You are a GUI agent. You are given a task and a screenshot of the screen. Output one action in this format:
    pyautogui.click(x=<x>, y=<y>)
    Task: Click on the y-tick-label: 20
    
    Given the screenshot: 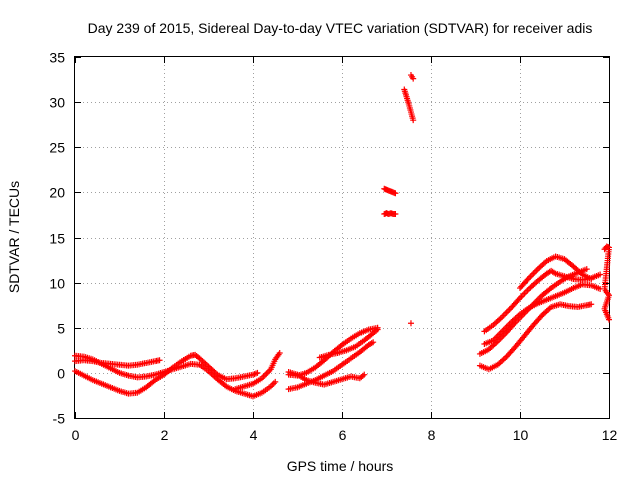 What is the action you would take?
    pyautogui.click(x=57, y=193)
    